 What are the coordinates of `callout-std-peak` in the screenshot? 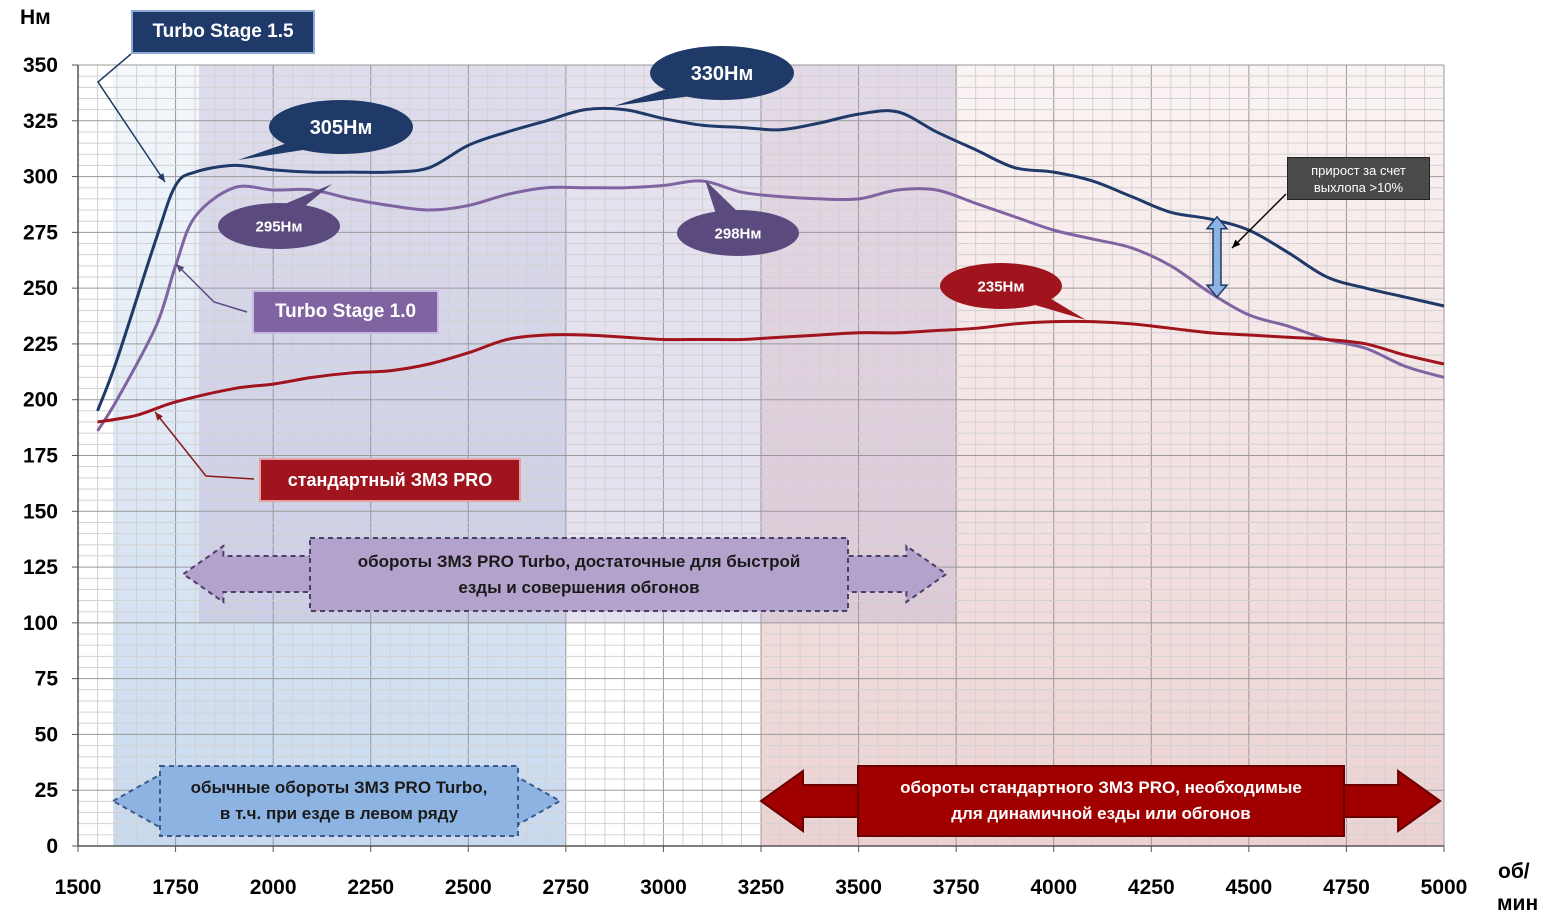 It's located at (1001, 286).